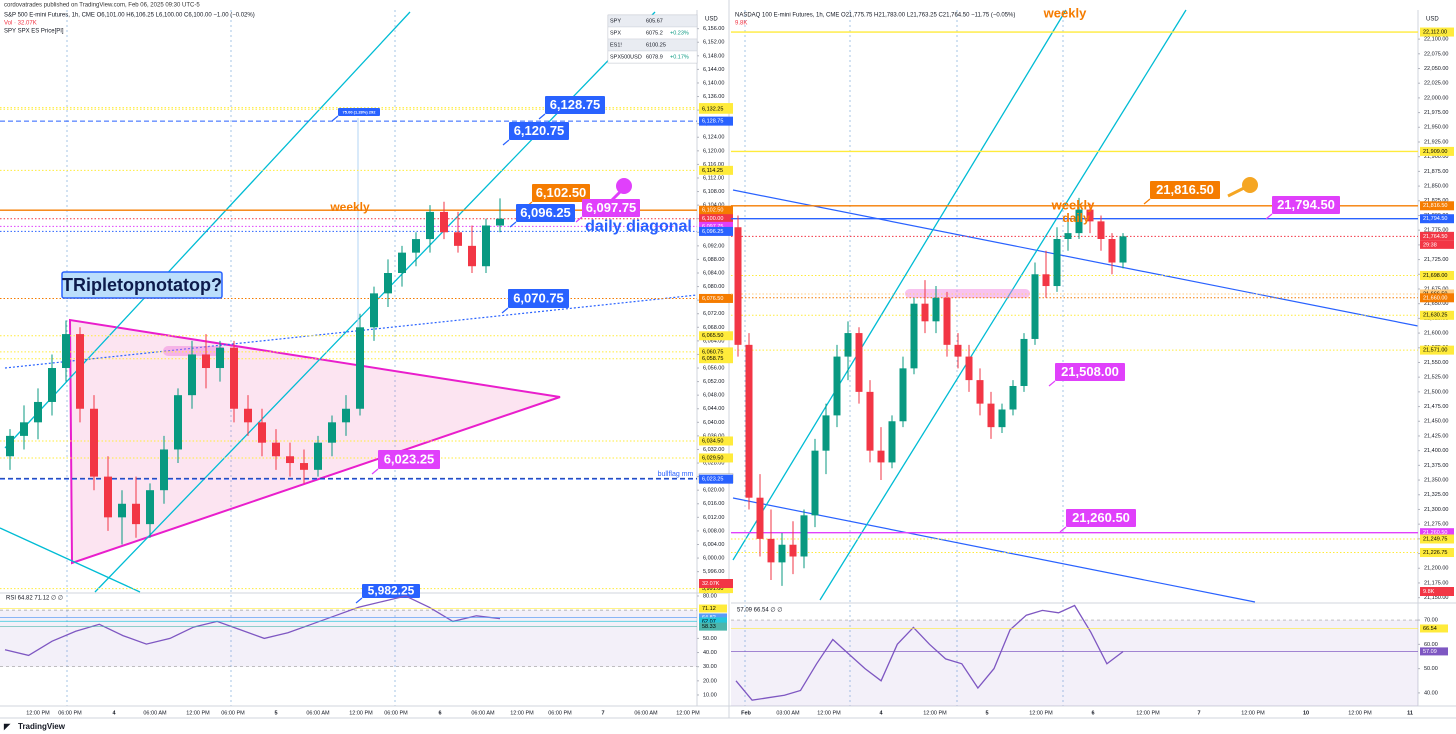 The width and height of the screenshot is (1456, 734). Describe the element at coordinates (712, 336) in the screenshot. I see `price-badge-label: 6,065.50` at that location.